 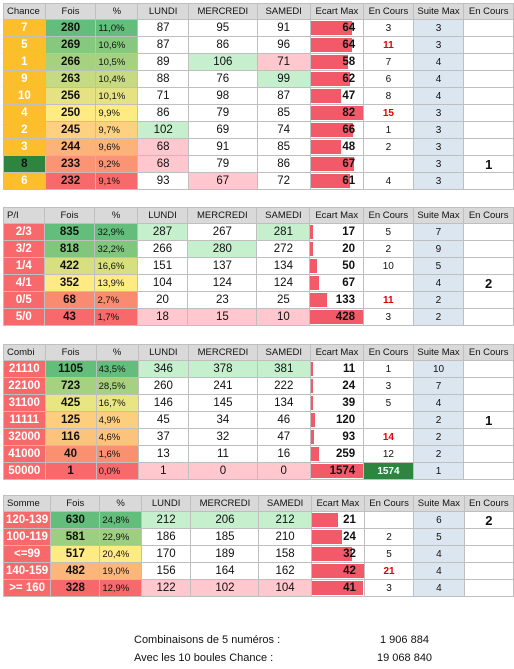 What do you see at coordinates (162, 249) in the screenshot?
I see `lundi-cell: 266` at bounding box center [162, 249].